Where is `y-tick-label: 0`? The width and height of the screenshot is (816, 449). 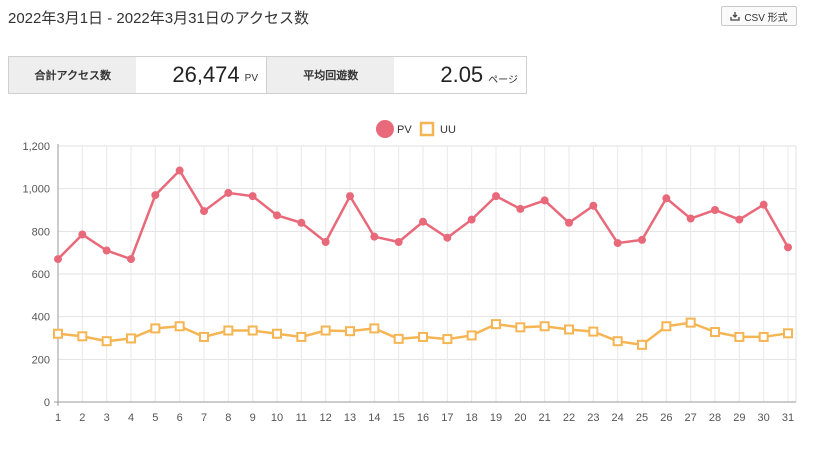 y-tick-label: 0 is located at coordinates (47, 403).